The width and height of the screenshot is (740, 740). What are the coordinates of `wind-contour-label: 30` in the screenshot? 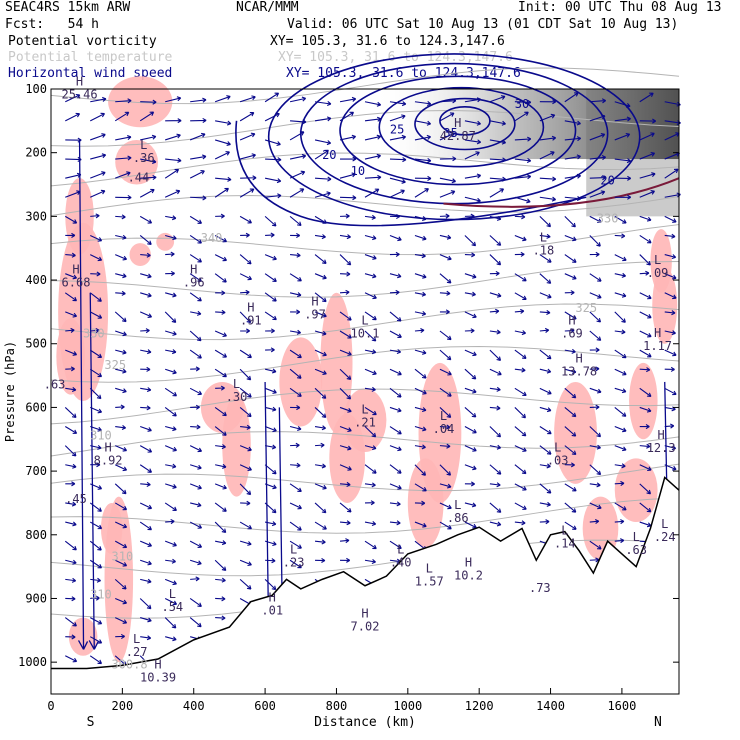 It's located at (522, 104).